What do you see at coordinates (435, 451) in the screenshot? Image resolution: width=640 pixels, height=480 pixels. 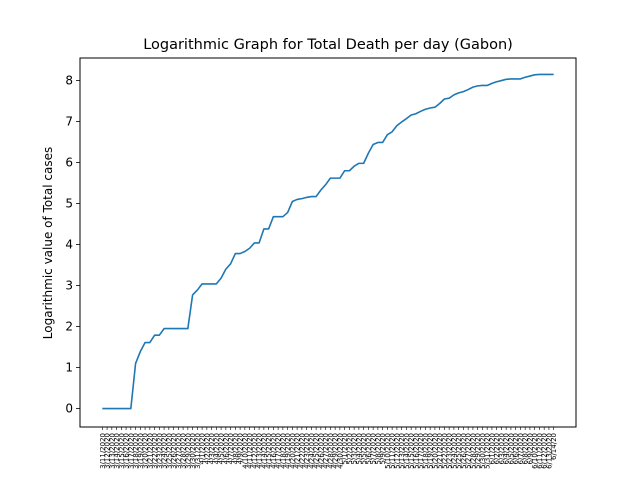 I see `x-tick-label: 5/20/2020` at bounding box center [435, 451].